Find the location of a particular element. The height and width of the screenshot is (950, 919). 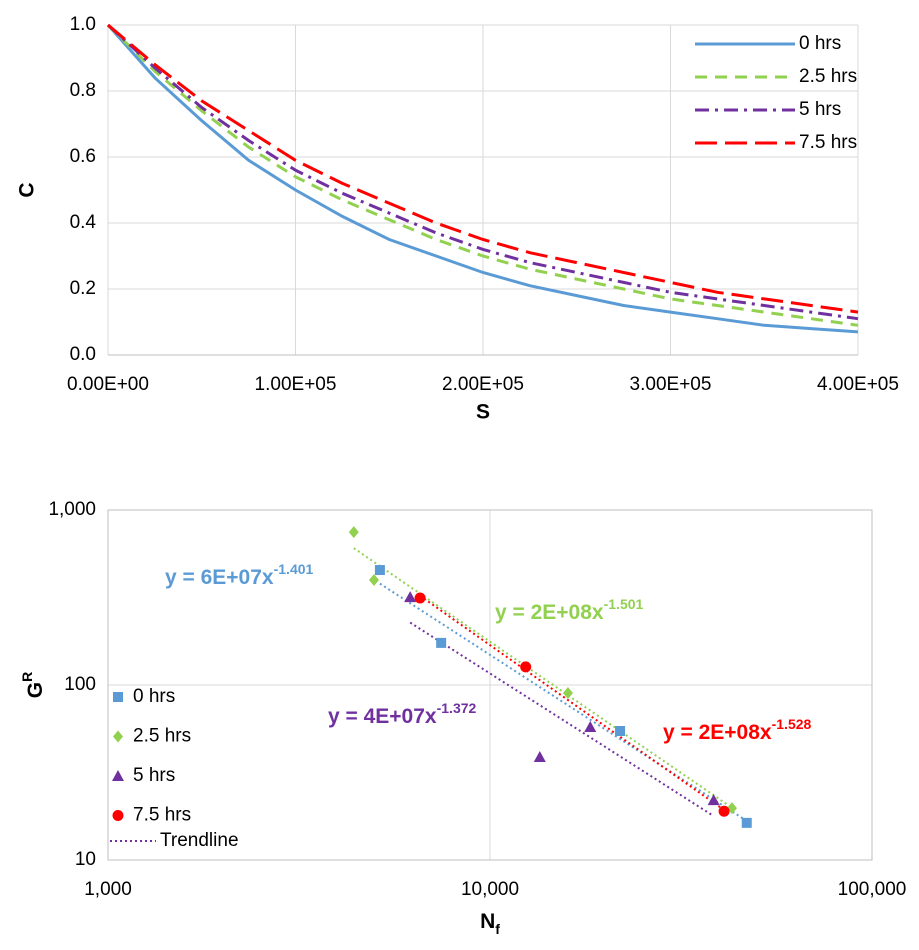

legend-label: Trendline is located at coordinates (199, 840).